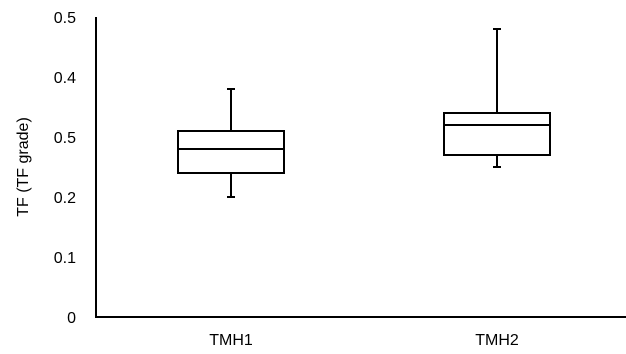 This screenshot has height=354, width=626. I want to click on box-tmh1, so click(231, 143).